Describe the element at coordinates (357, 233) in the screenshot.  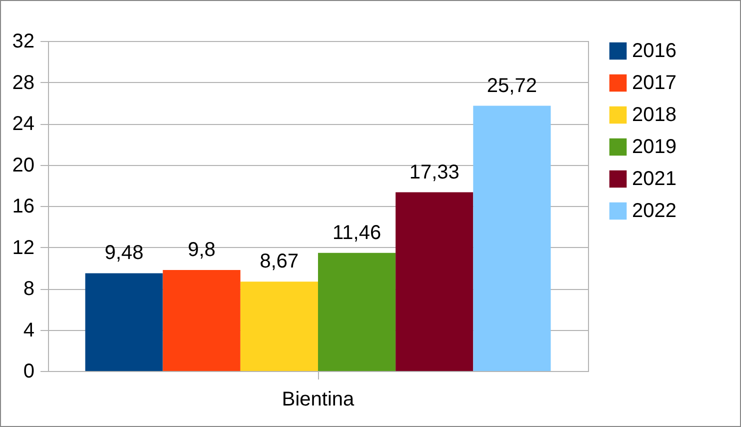
I see `data-label: 11,46` at that location.